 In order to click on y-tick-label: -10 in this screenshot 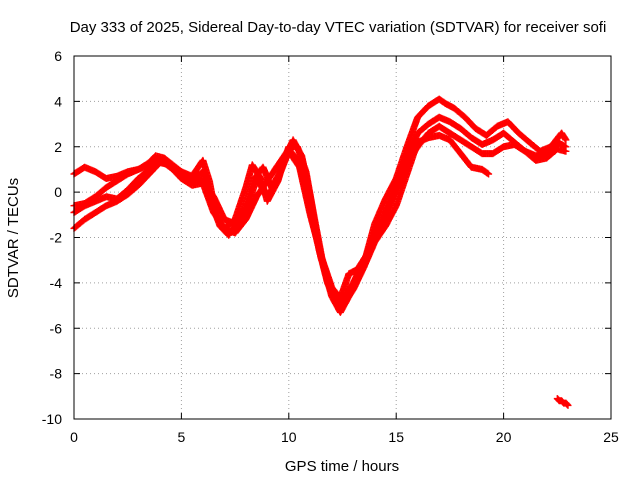, I will do `click(52, 419)`.